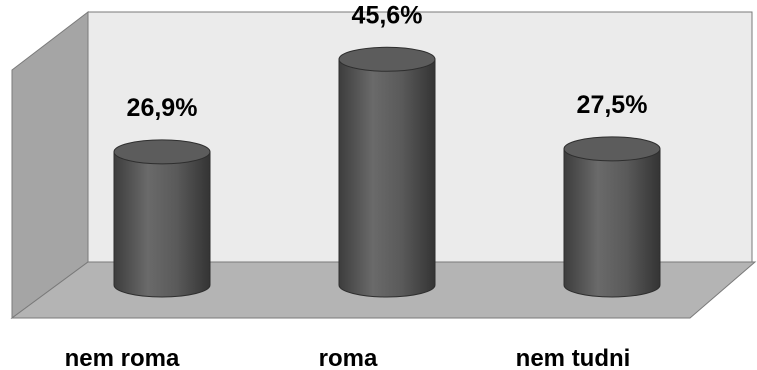 This screenshot has width=757, height=370. What do you see at coordinates (122, 357) in the screenshot?
I see `category-label: nem roma` at bounding box center [122, 357].